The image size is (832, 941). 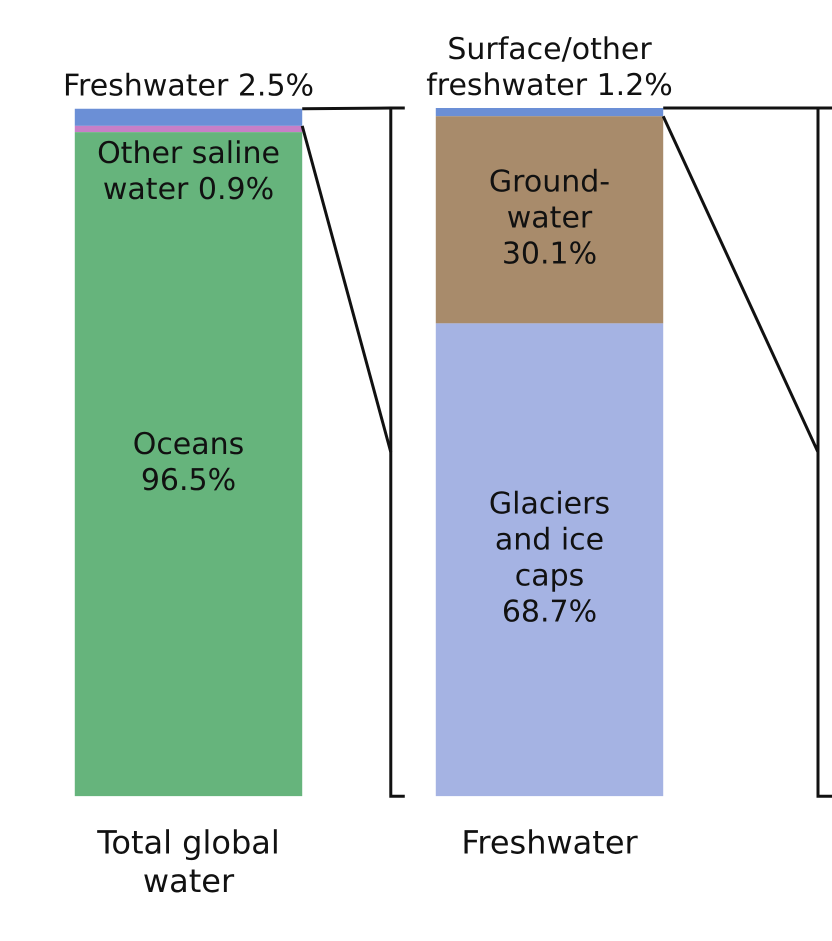 What do you see at coordinates (188, 444) in the screenshot?
I see `series-label: Oceans` at bounding box center [188, 444].